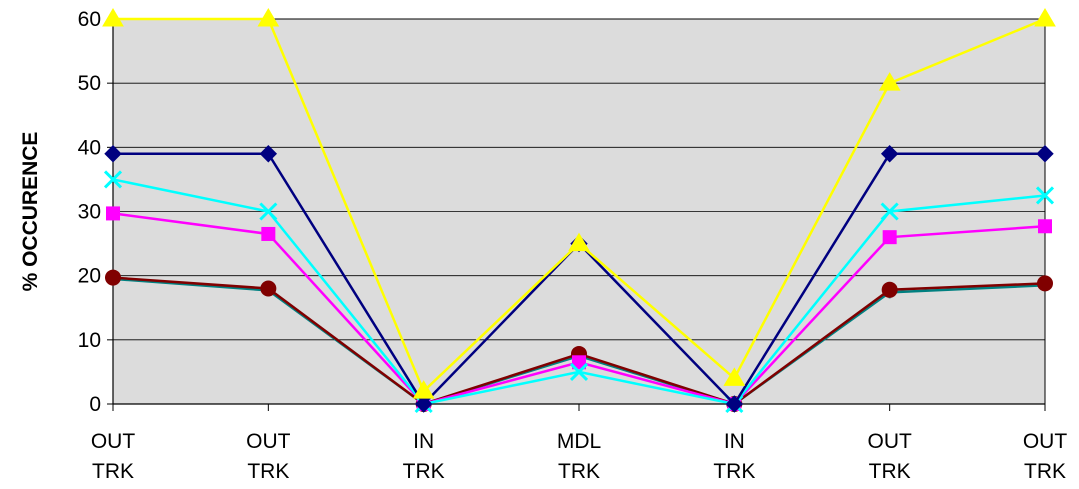 The image size is (1079, 489). I want to click on x-tick-label: MDL, so click(579, 441).